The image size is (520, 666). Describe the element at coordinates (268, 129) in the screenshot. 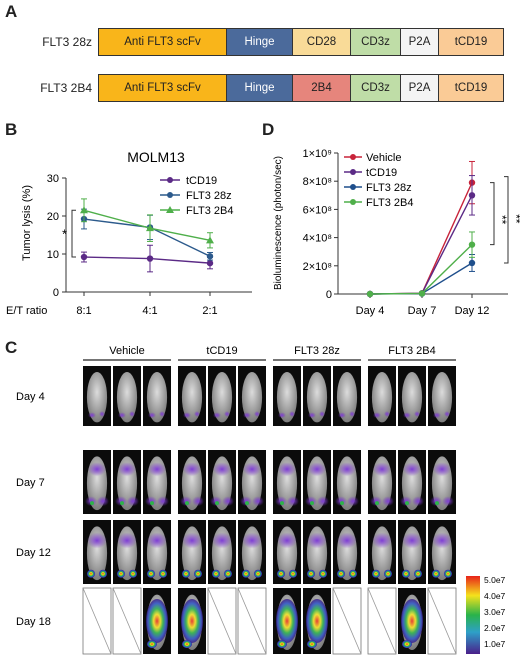

I see `panel-letter-d: D` at that location.